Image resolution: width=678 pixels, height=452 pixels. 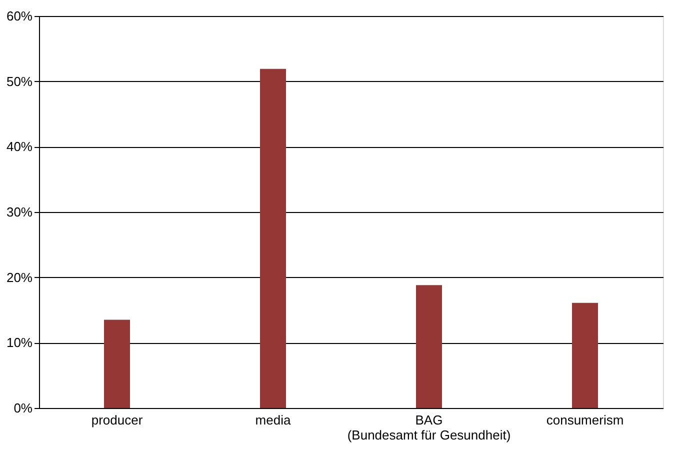 What do you see at coordinates (19, 277) in the screenshot?
I see `y-tick-label: 20%` at bounding box center [19, 277].